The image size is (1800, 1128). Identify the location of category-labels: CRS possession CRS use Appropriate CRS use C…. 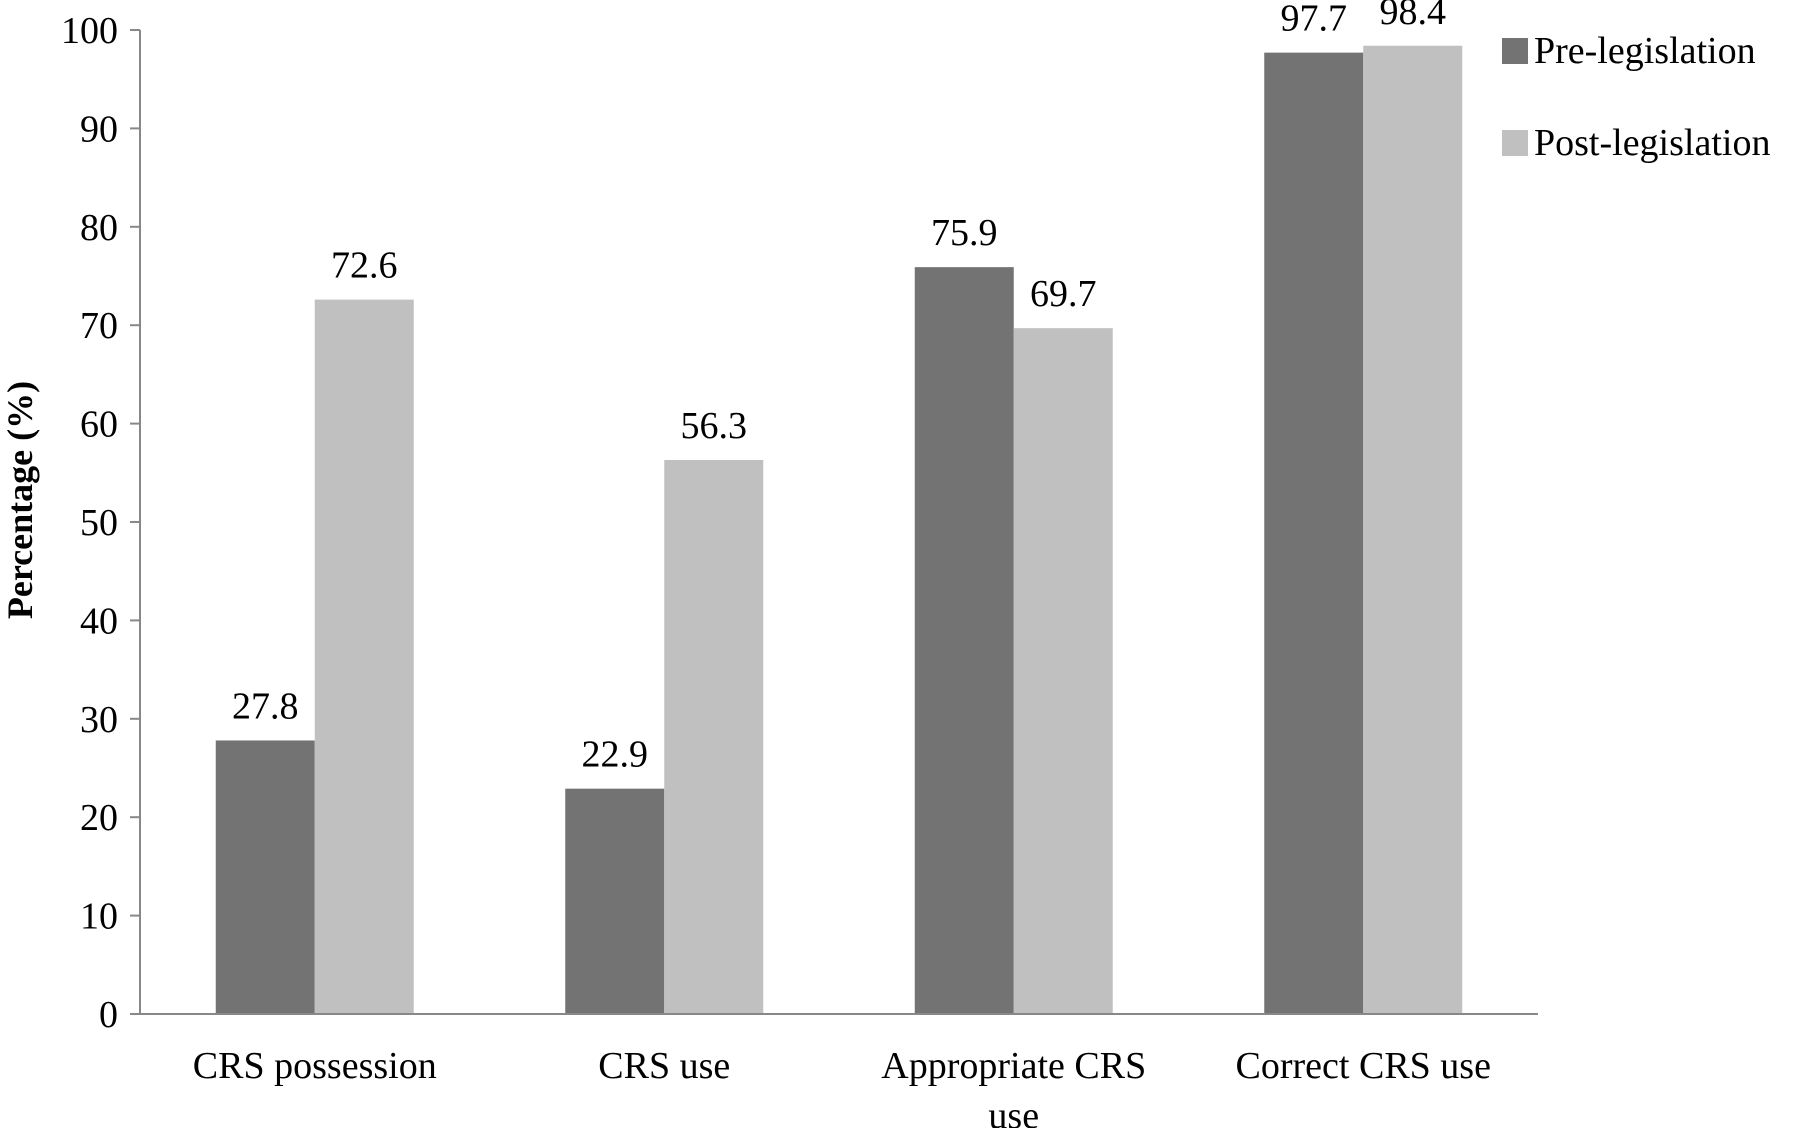
(842, 1086).